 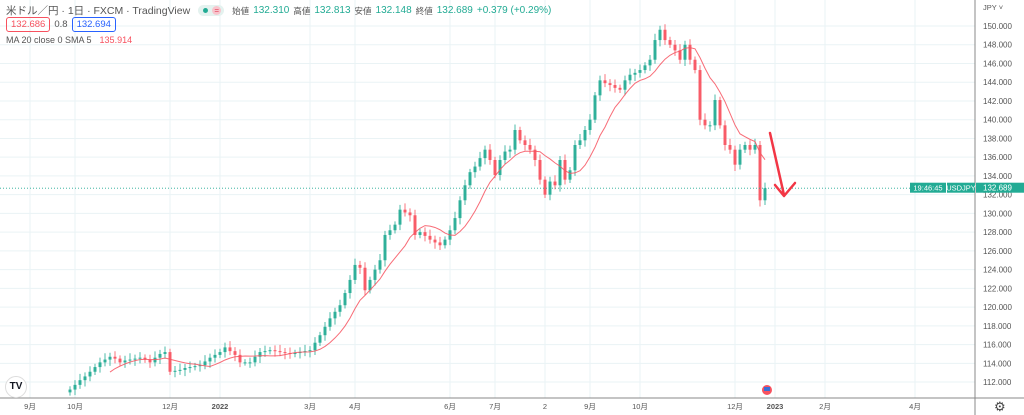 I want to click on buy-button: 132.694, so click(x=93, y=24).